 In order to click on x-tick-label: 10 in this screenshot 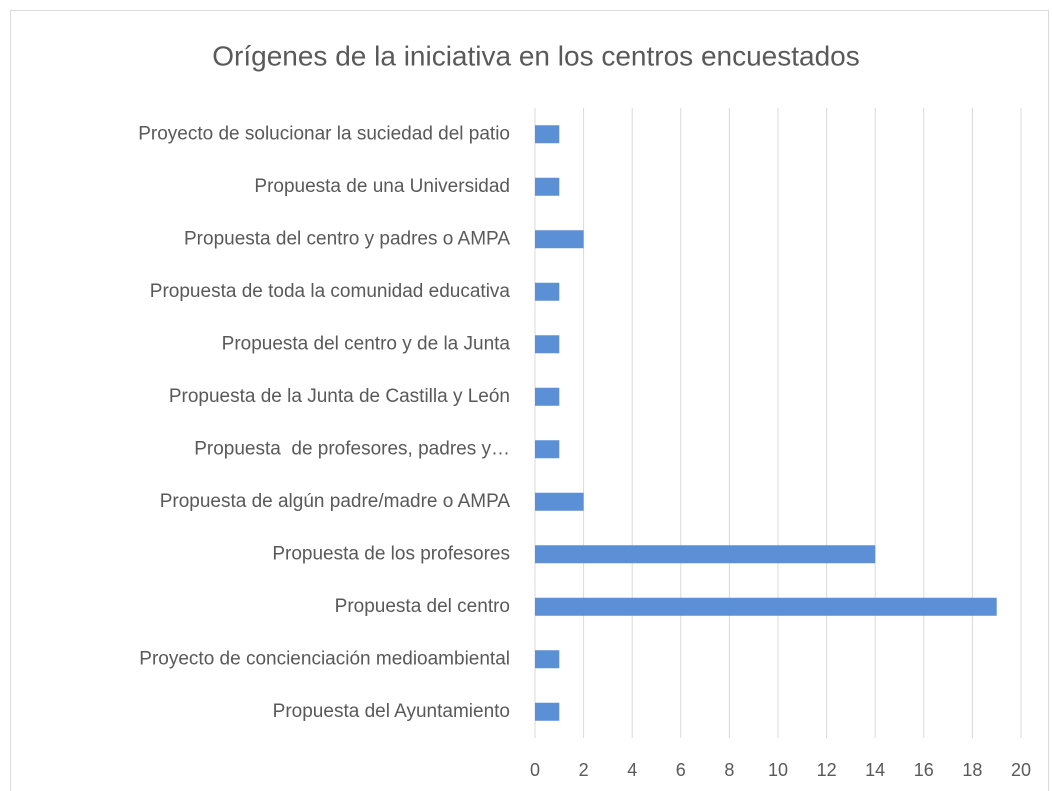, I will do `click(778, 770)`.